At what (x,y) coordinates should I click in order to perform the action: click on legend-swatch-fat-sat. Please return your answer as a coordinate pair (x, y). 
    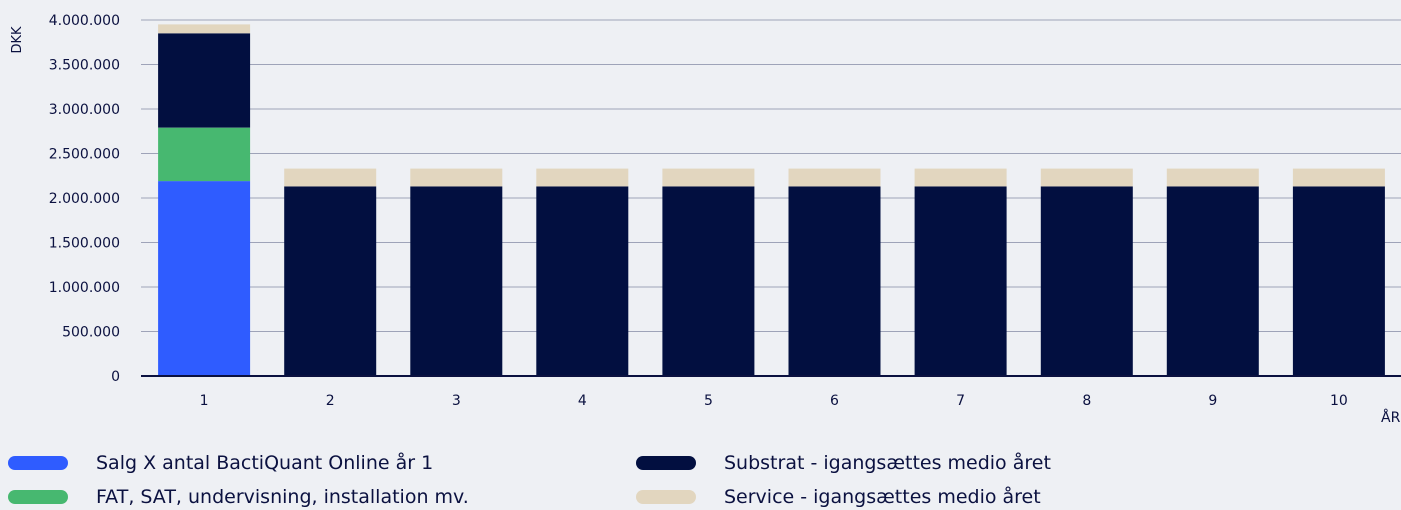
    Looking at the image, I should click on (38, 497).